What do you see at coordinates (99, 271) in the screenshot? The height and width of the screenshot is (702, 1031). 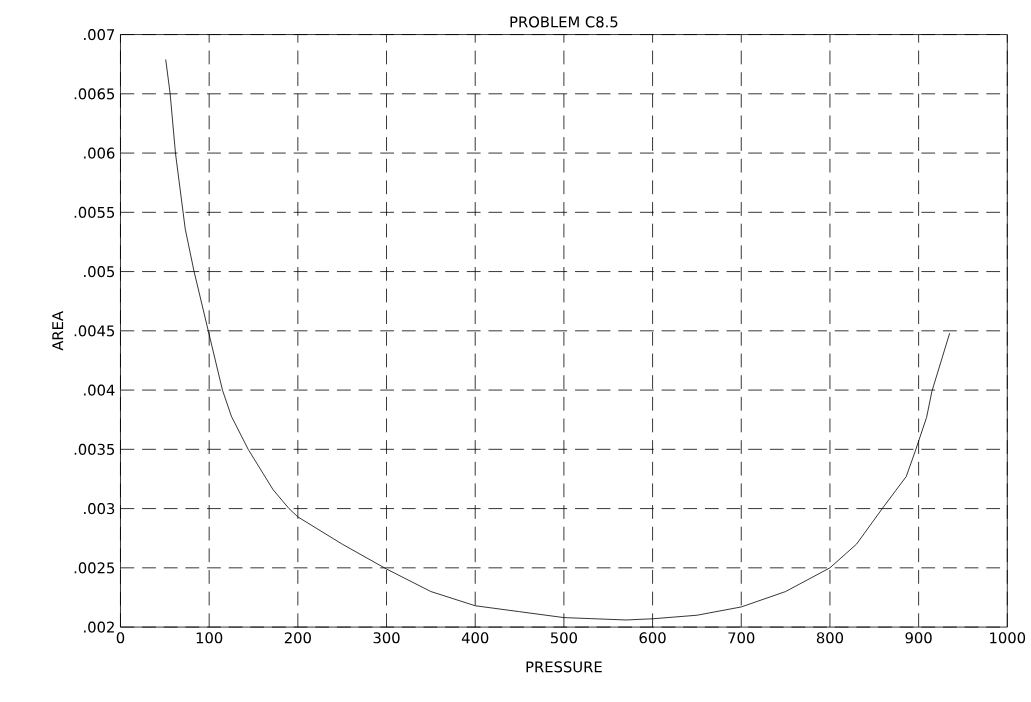 I see `y-tick-label: .005` at bounding box center [99, 271].